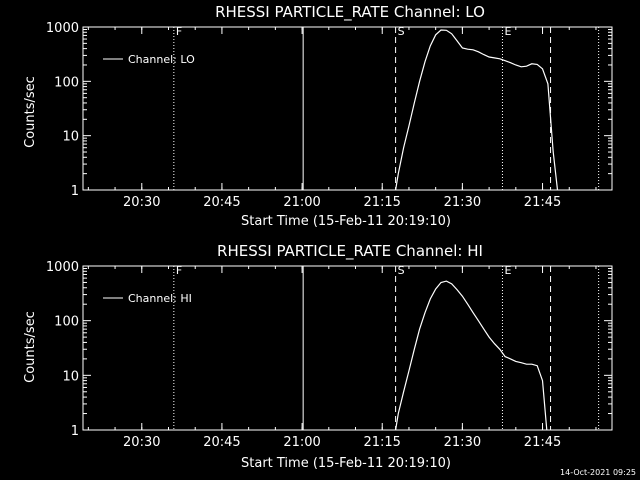  I want to click on timestamp: 14-Oct-2021 09:25, so click(598, 472).